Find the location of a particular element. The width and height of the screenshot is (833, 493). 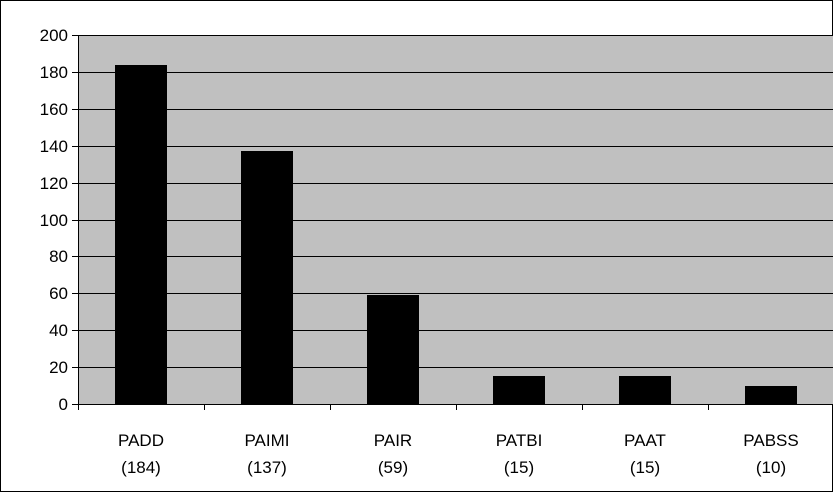

bar-paat is located at coordinates (645, 390).